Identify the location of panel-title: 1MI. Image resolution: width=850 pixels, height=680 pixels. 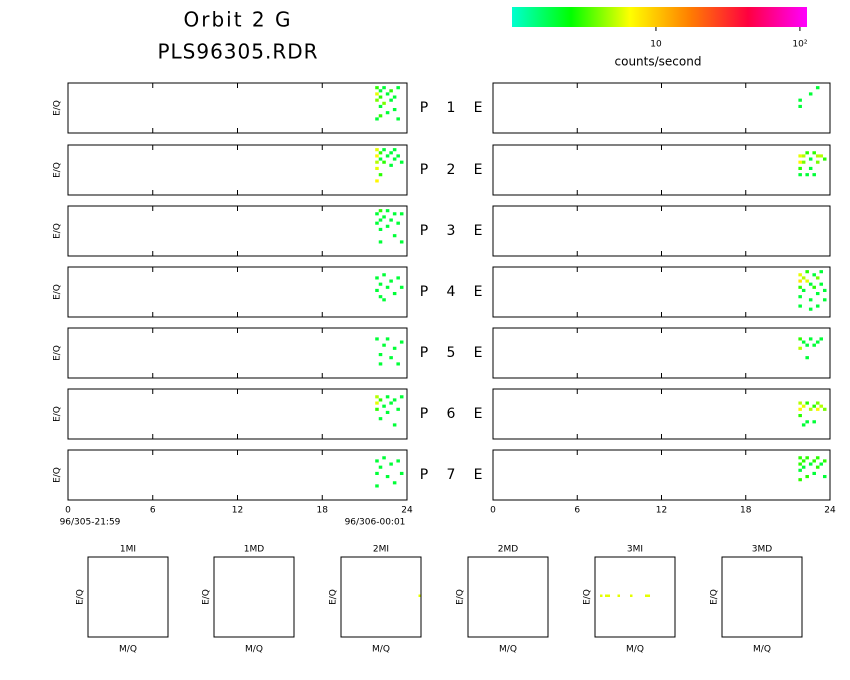
(128, 550).